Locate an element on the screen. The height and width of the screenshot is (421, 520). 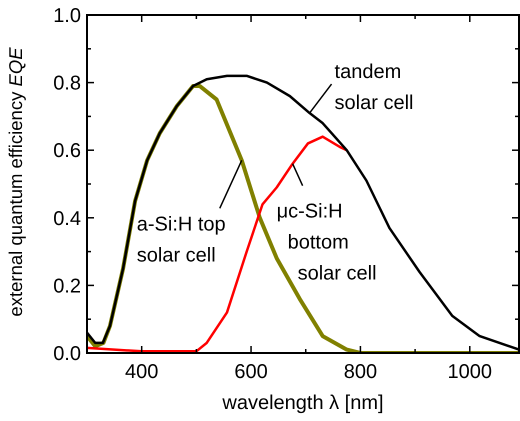
annotation: μc-Si:H bottom solar cell is located at coordinates (326, 242).